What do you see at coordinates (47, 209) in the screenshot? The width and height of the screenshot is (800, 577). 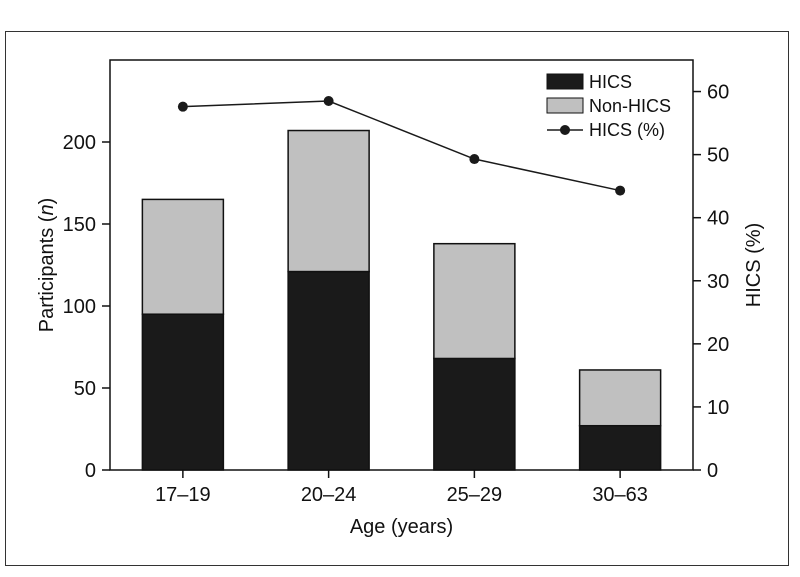 I see `y-axis-label-italic: n` at bounding box center [47, 209].